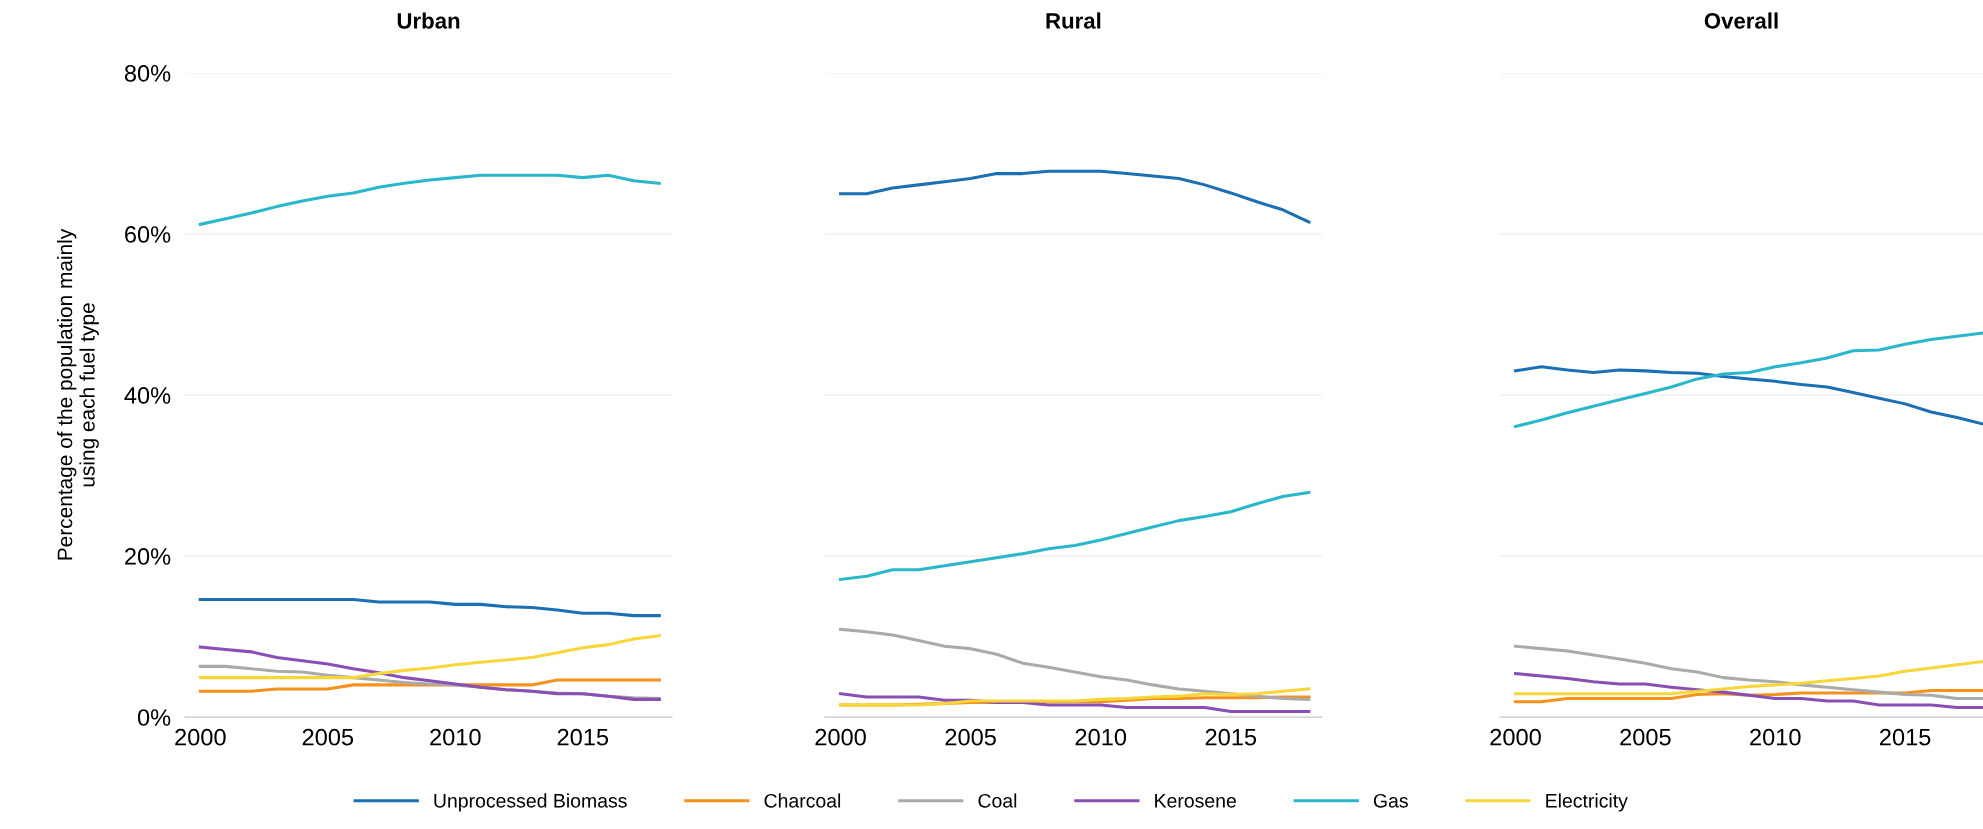 The width and height of the screenshot is (1983, 829). Describe the element at coordinates (1587, 802) in the screenshot. I see `legend-label: Electricity` at that location.